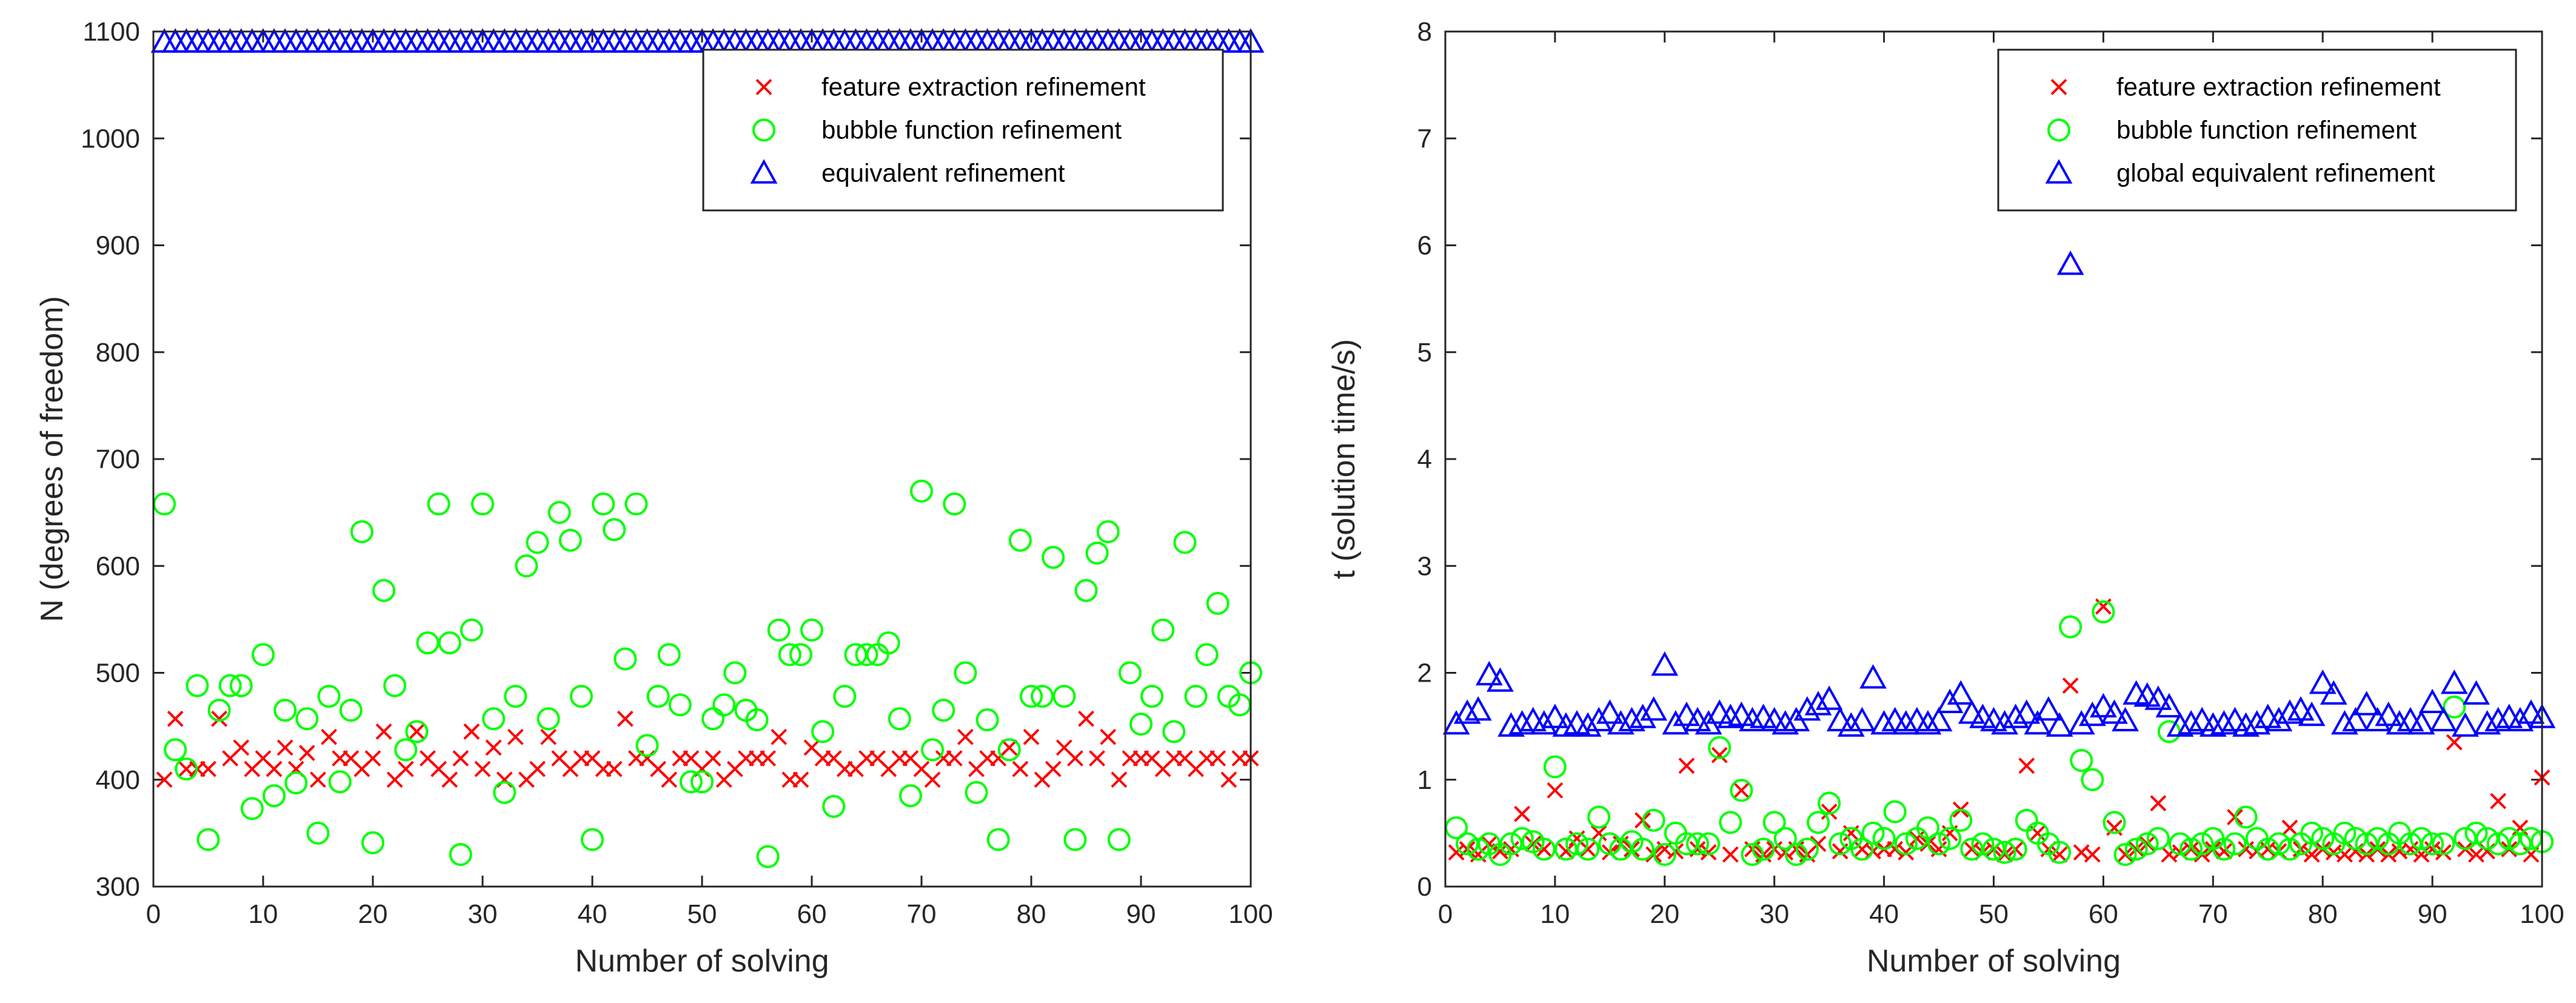  I want to click on y-tick-label: 8, so click(1424, 32).